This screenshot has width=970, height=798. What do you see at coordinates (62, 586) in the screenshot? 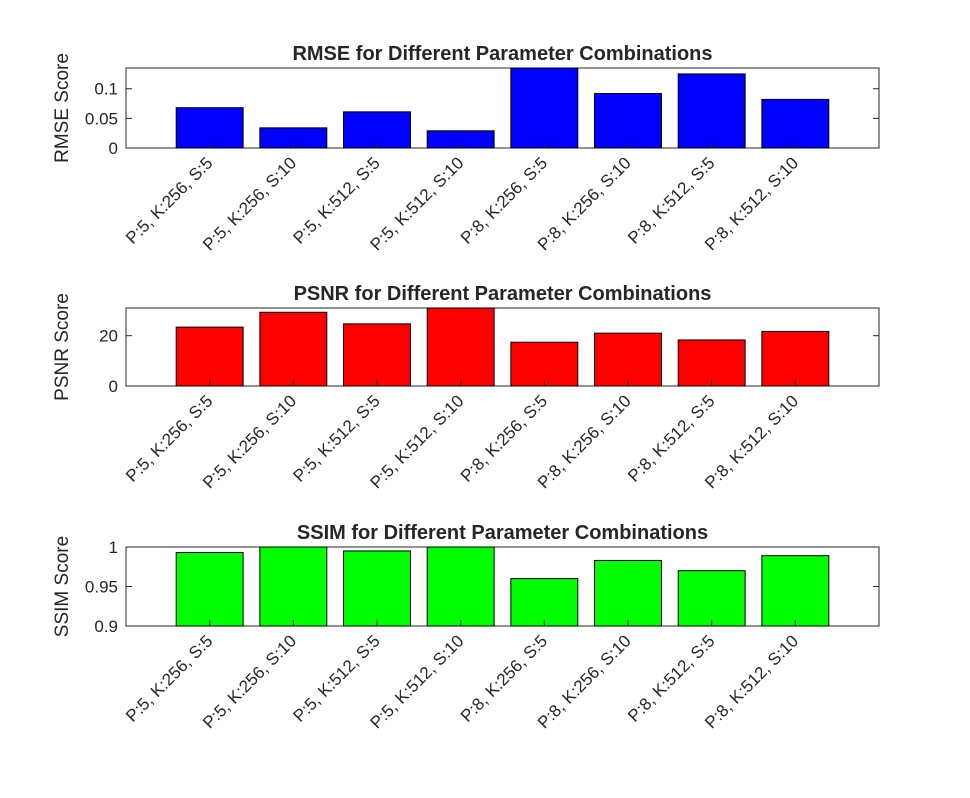
I see `ssim-ylabel: SSIM Score` at bounding box center [62, 586].